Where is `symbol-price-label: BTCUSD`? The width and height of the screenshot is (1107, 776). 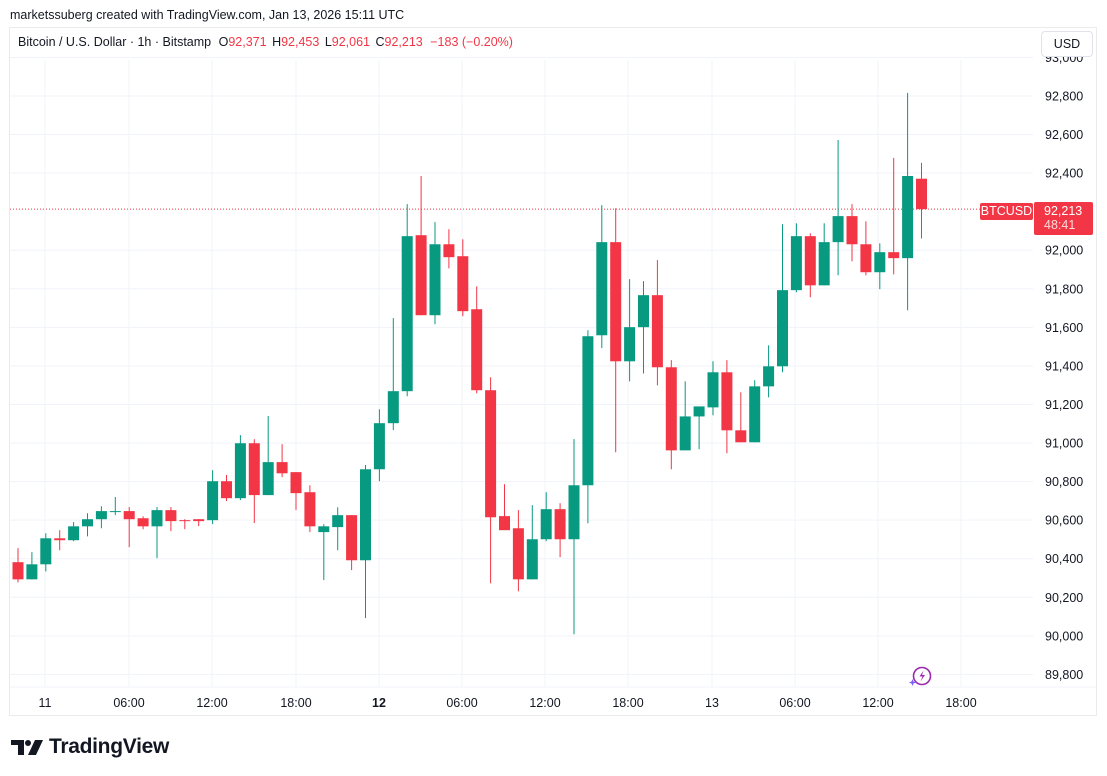 symbol-price-label: BTCUSD is located at coordinates (1006, 211).